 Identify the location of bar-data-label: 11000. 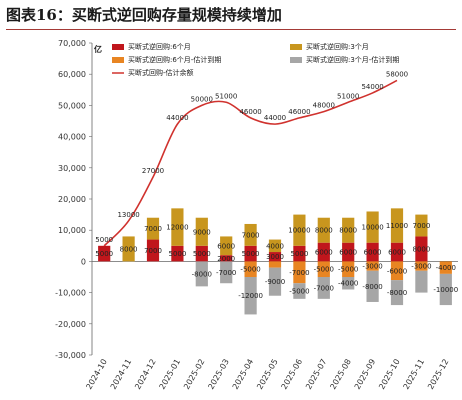
(397, 226).